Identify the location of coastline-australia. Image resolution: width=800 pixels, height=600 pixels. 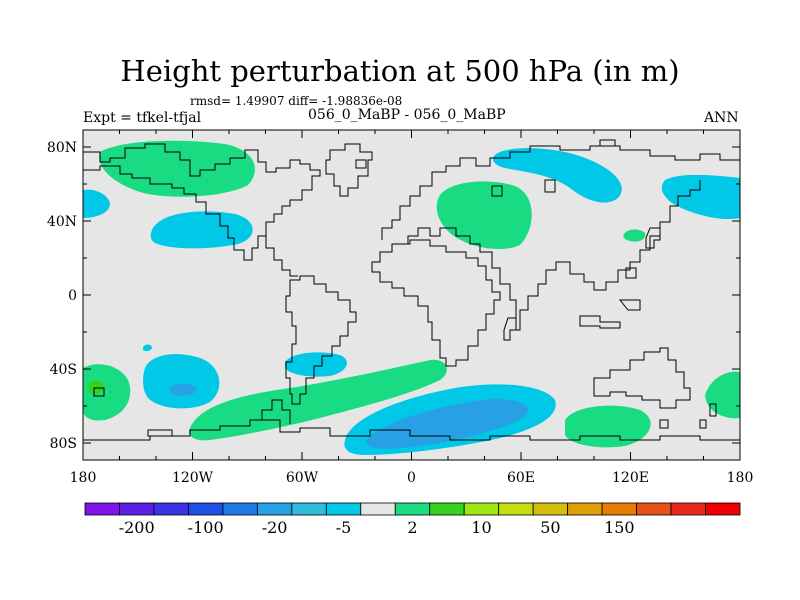
(642, 378).